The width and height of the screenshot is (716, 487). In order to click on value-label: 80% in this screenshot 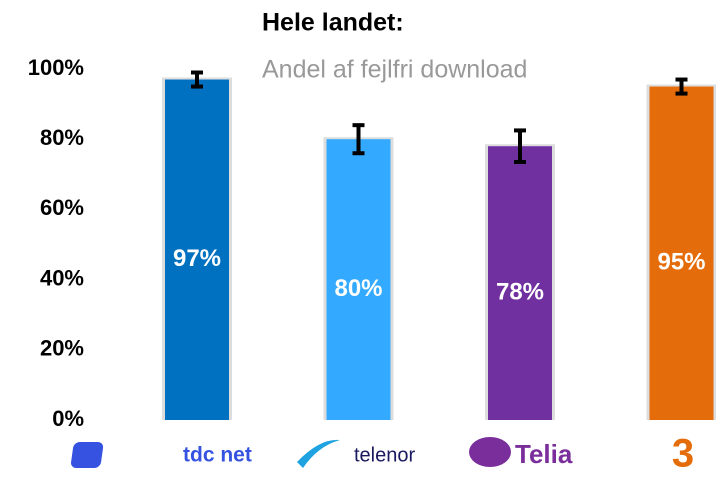, I will do `click(358, 288)`.